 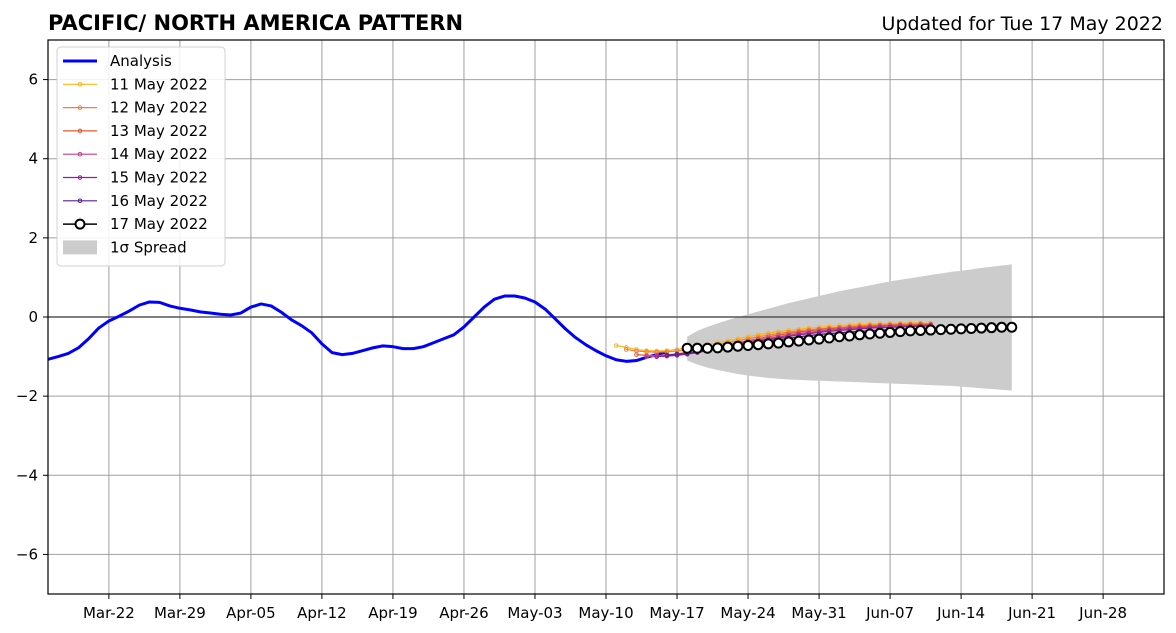 I want to click on legend-box, so click(x=141, y=156).